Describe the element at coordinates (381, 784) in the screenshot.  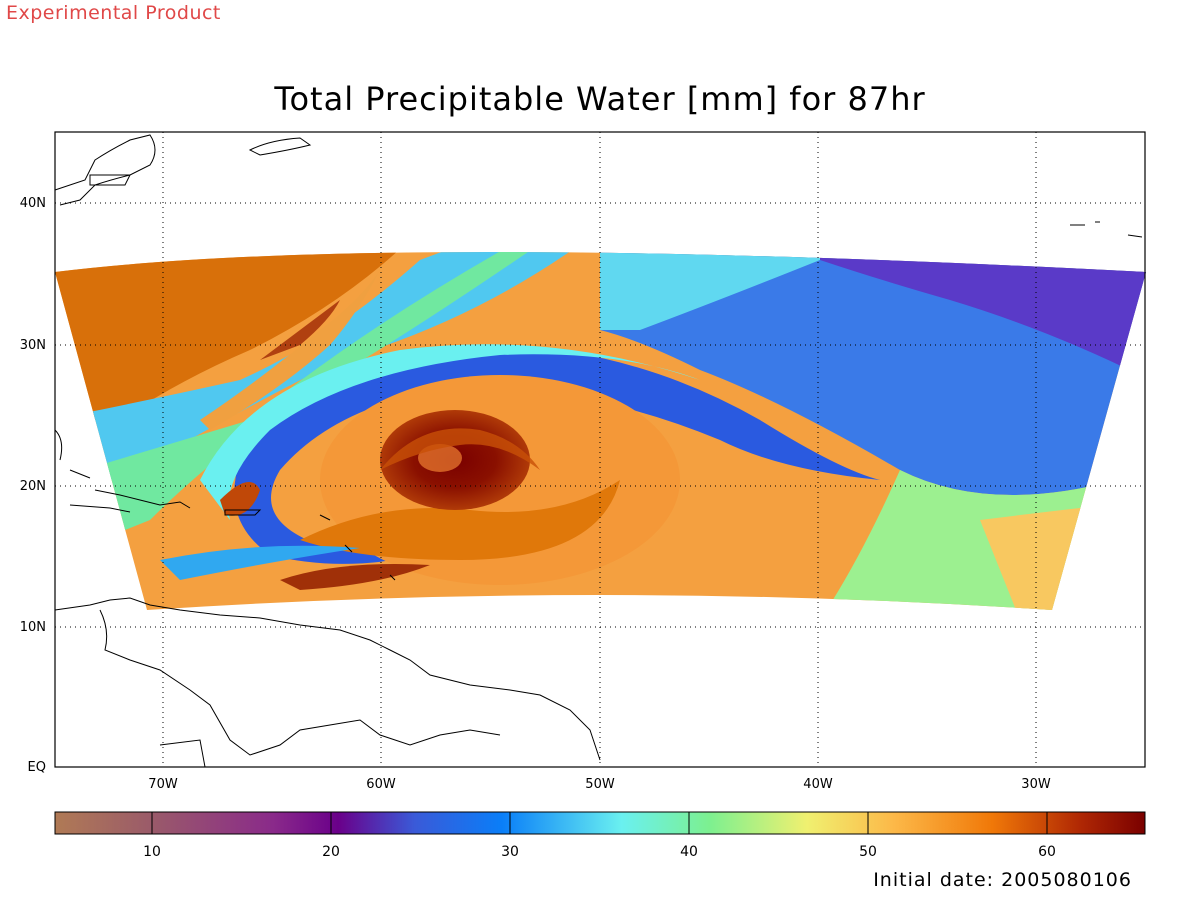
I see `lon-label-60w: 60W` at that location.